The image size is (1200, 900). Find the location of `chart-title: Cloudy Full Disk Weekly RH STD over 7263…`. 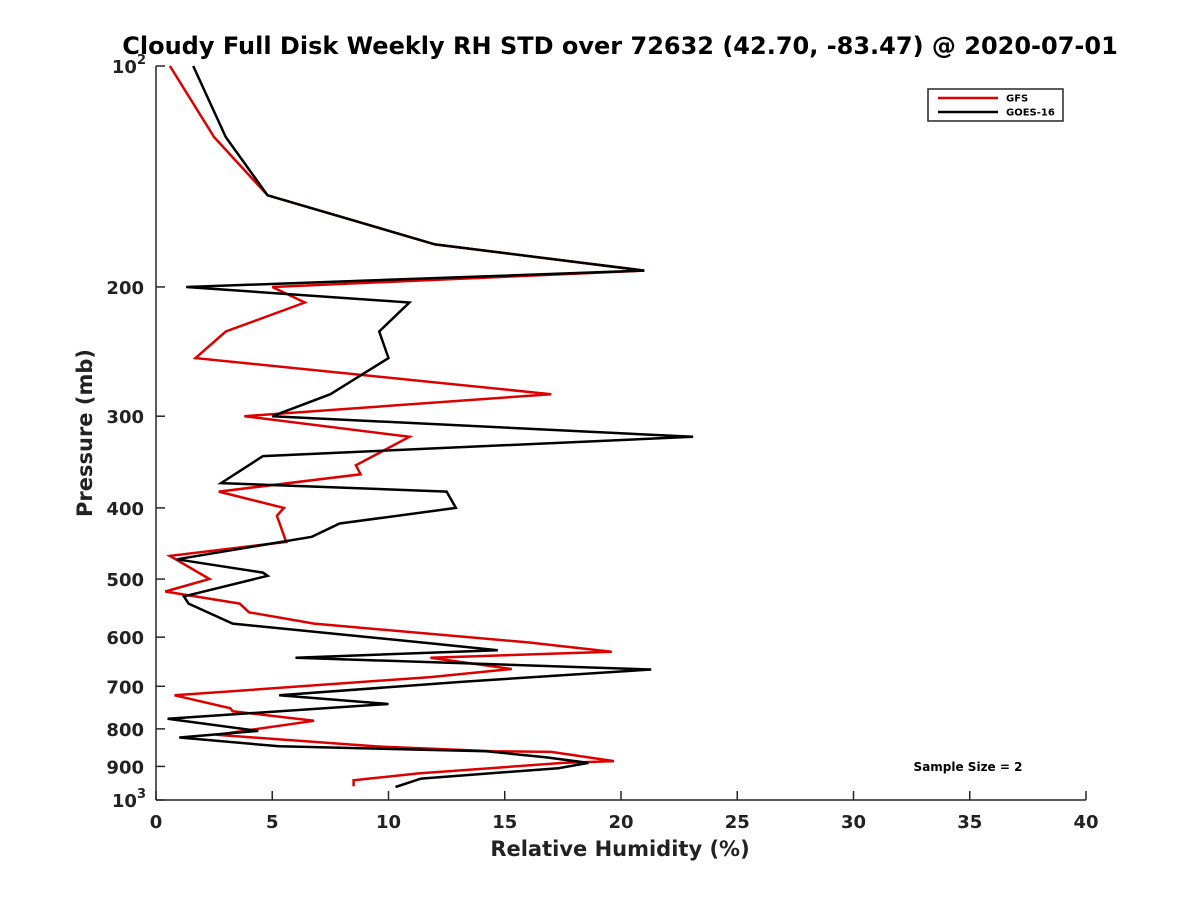

chart-title: Cloudy Full Disk Weekly RH STD over 7263… is located at coordinates (620, 46).